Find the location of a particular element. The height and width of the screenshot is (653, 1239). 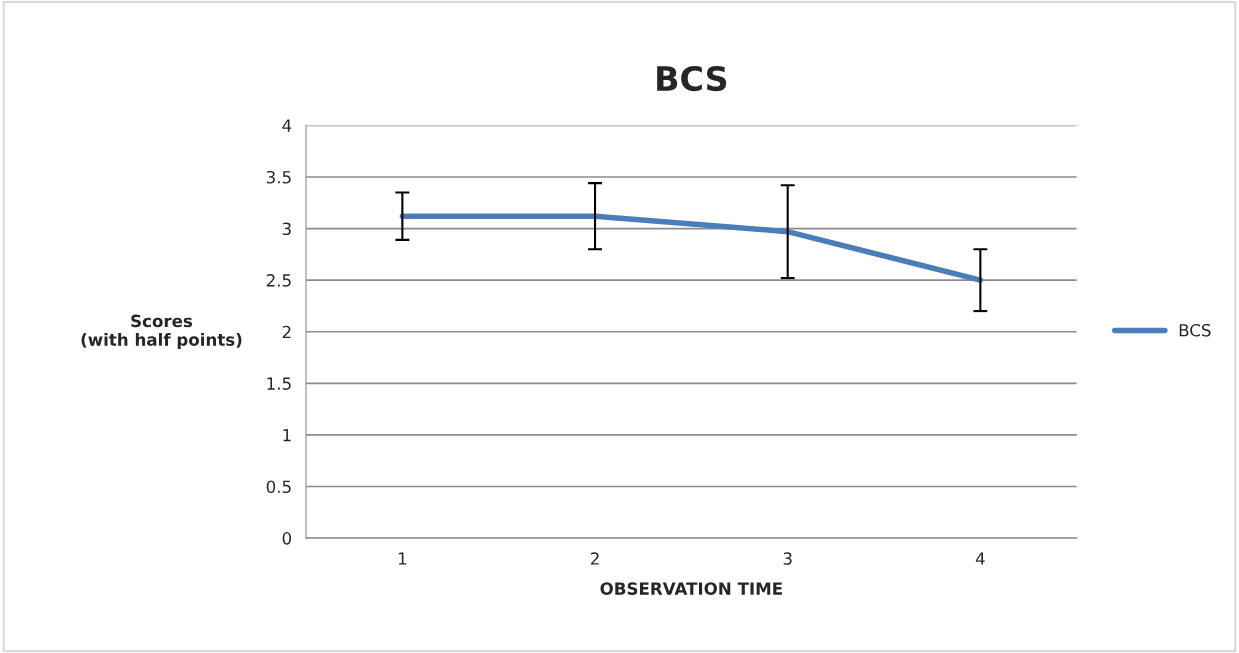

x-tick-label: 2 is located at coordinates (594, 558).